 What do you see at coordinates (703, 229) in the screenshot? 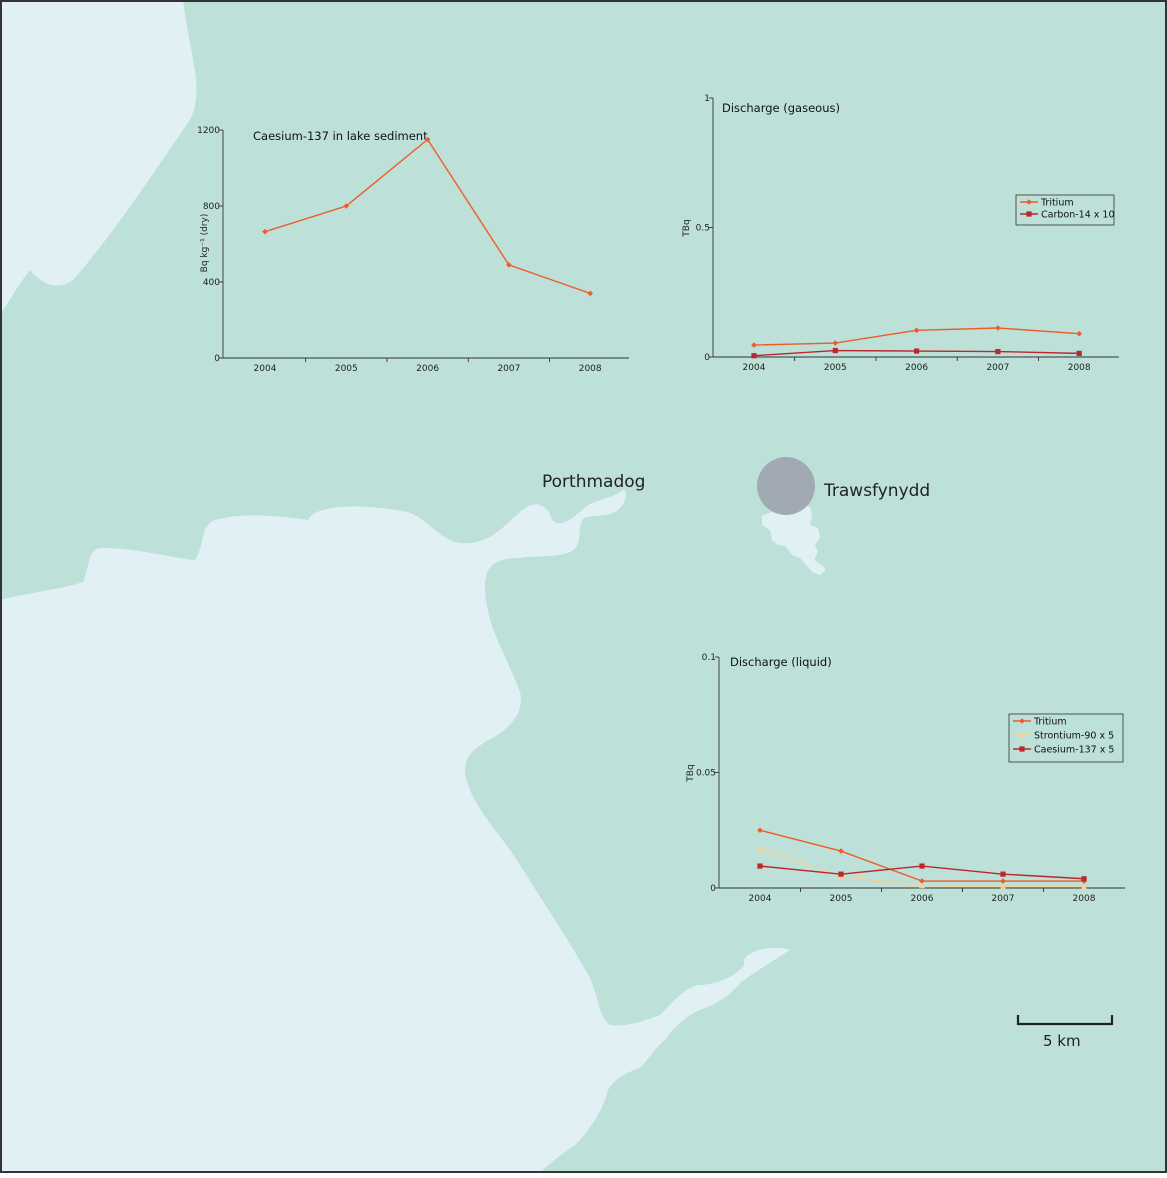
I see `y-tick-label: 0.5` at bounding box center [703, 229].